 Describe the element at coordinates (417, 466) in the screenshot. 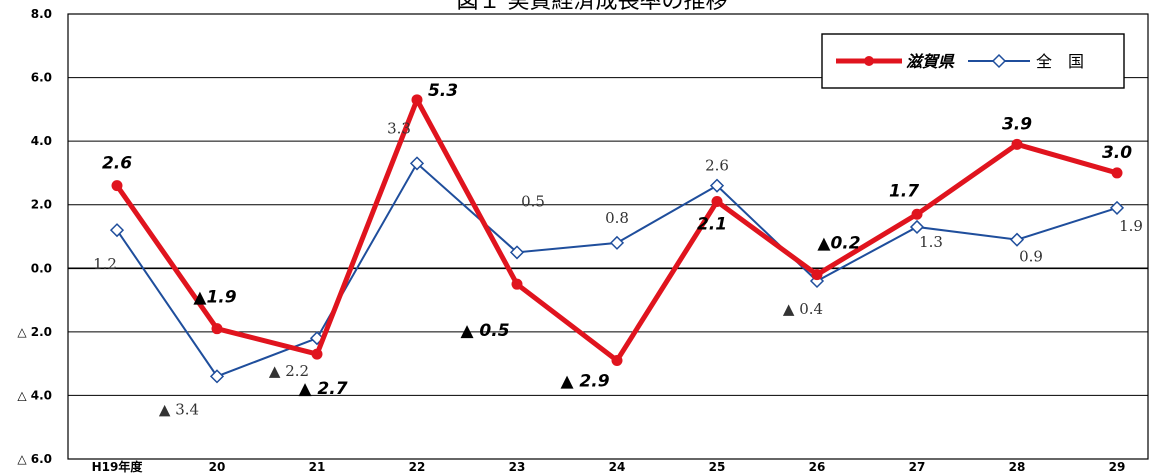

I see `x-tick-label: 22` at that location.